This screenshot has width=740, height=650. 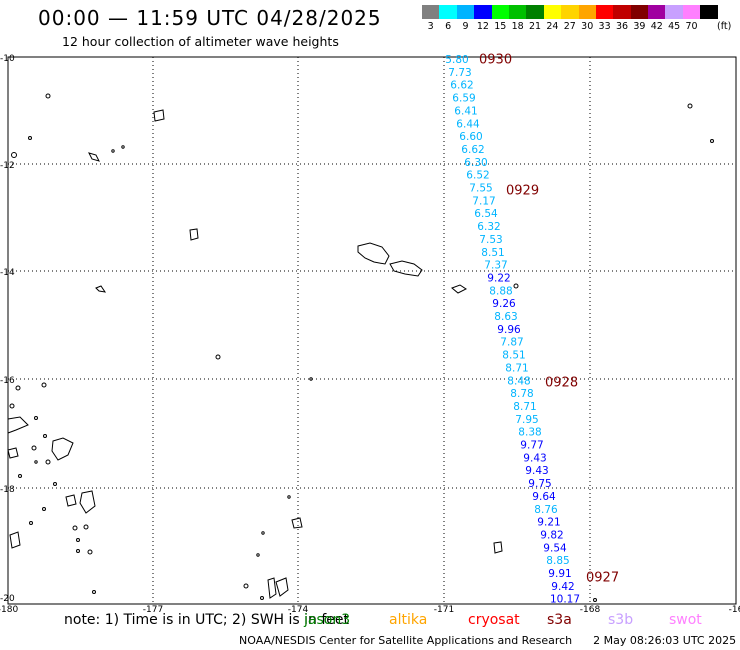 What do you see at coordinates (468, 124) in the screenshot?
I see `wave-height-label: 6.44` at bounding box center [468, 124].